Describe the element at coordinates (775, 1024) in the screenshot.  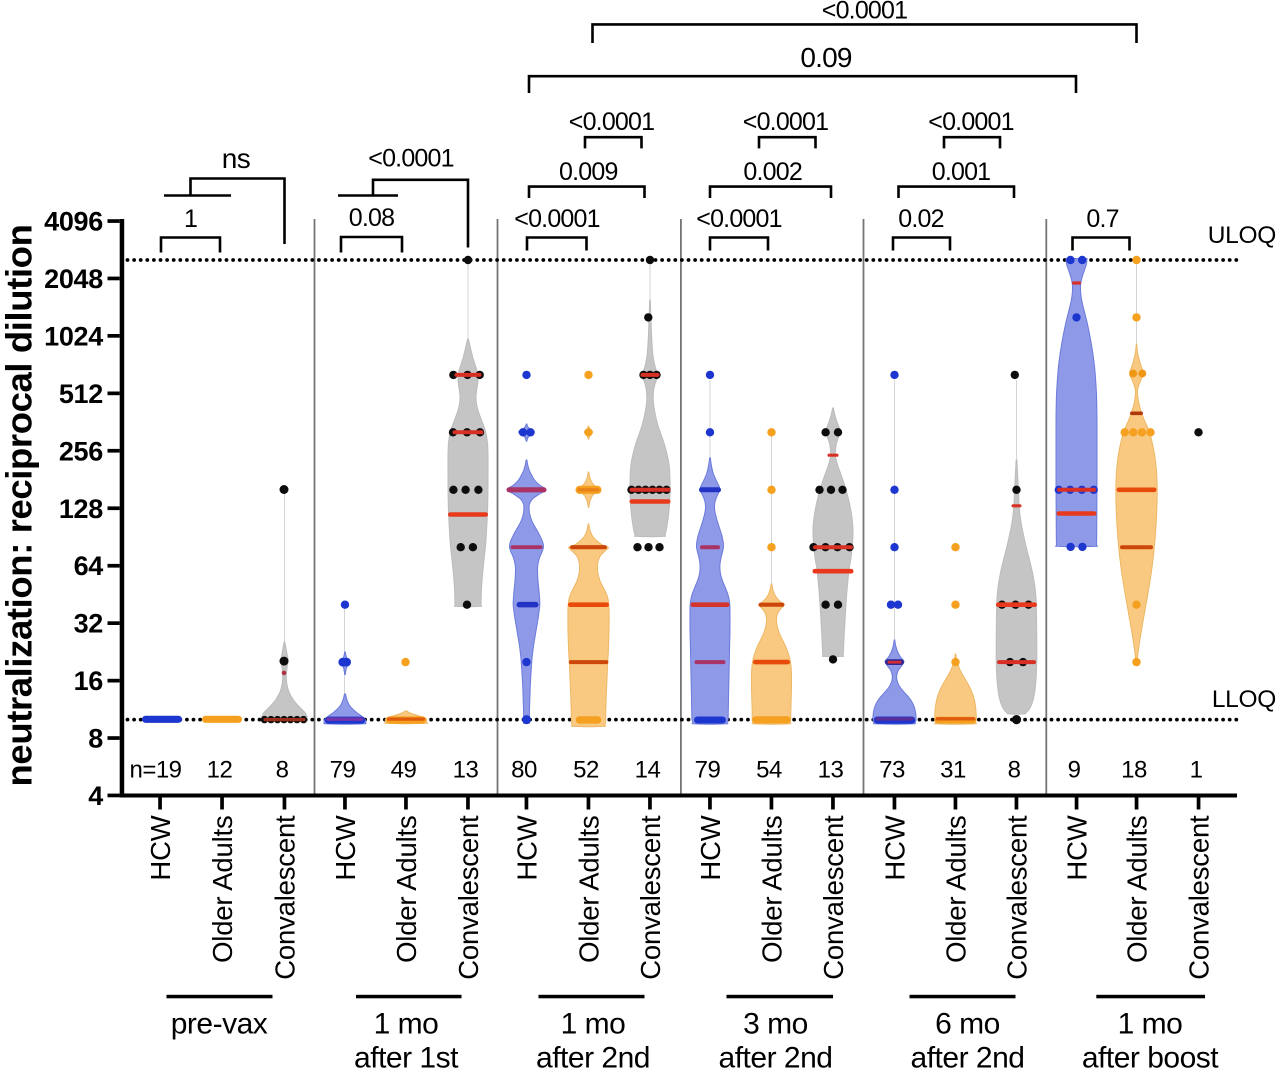
I see `svg-text: 3 mo` at that location.